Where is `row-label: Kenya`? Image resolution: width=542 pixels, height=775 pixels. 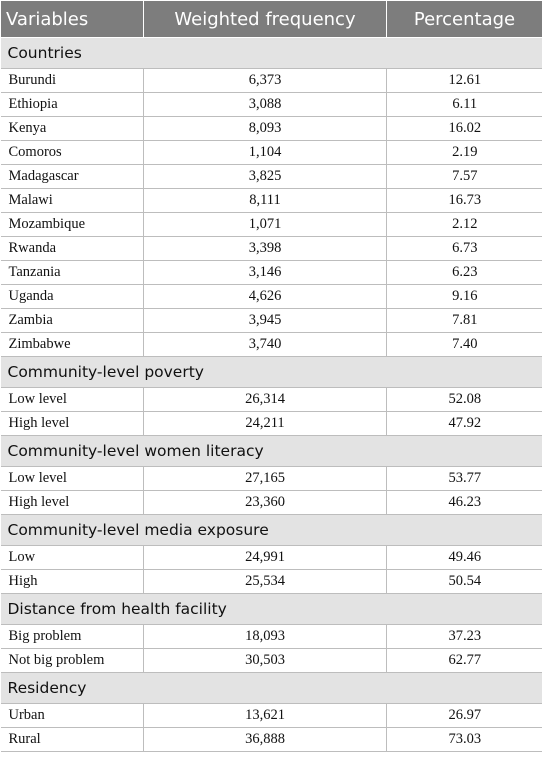
row-label: Kenya is located at coordinates (72, 128).